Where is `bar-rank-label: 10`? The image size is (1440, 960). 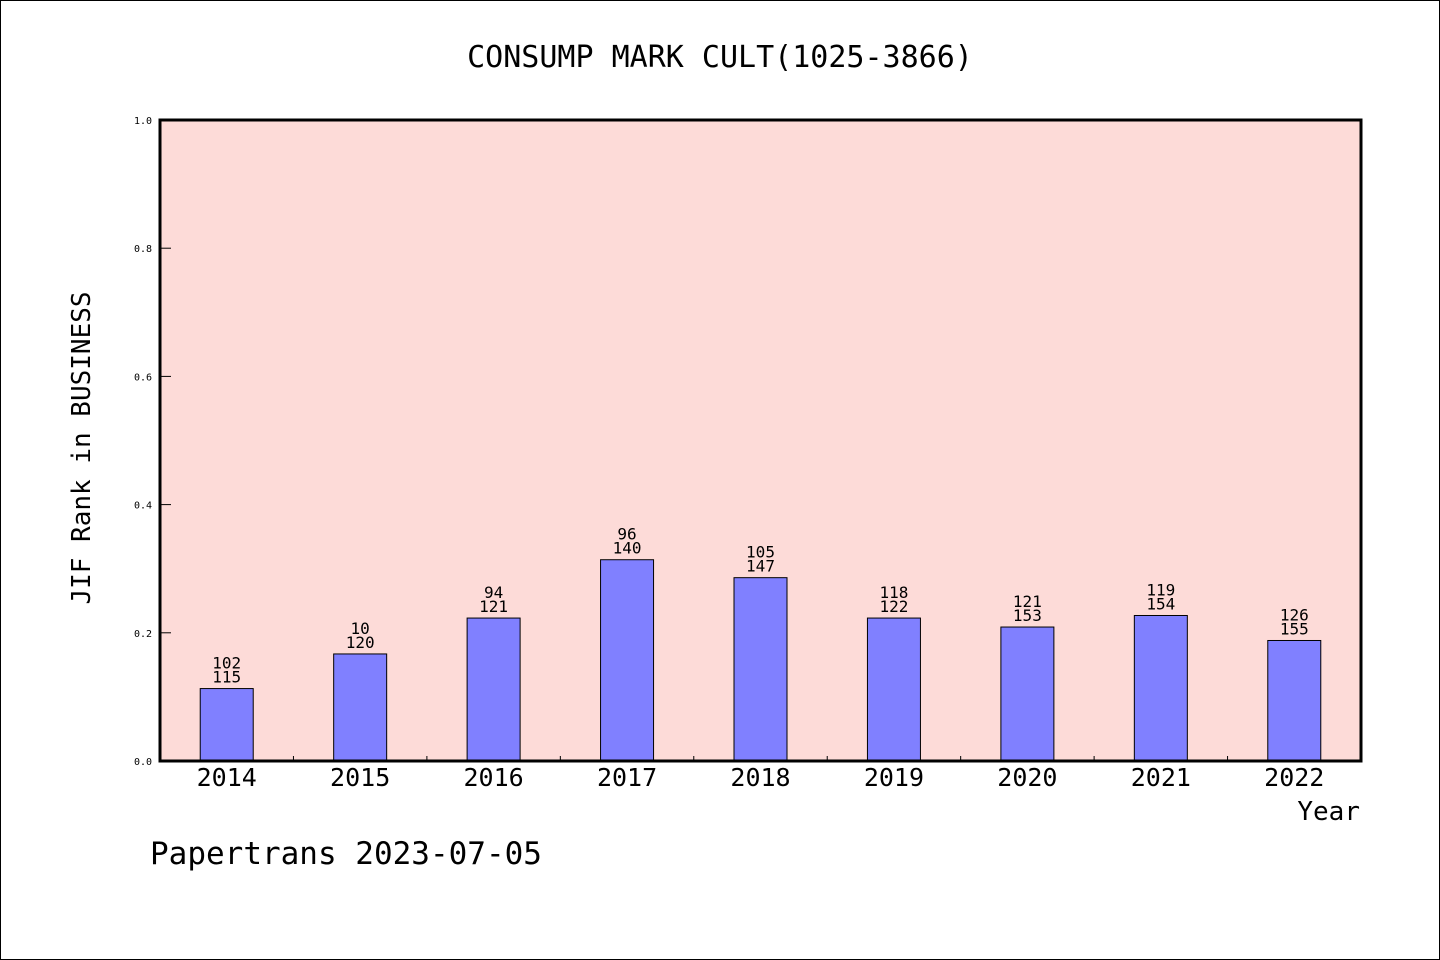 bar-rank-label: 10 is located at coordinates (360, 628).